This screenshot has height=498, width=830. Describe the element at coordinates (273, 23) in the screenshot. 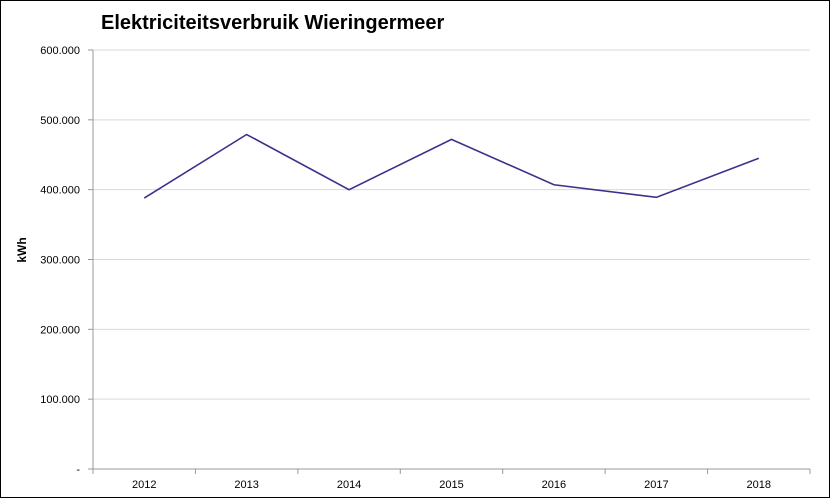

I see `chart-title: Elektriciteitsverbruik Wieringermeer` at that location.